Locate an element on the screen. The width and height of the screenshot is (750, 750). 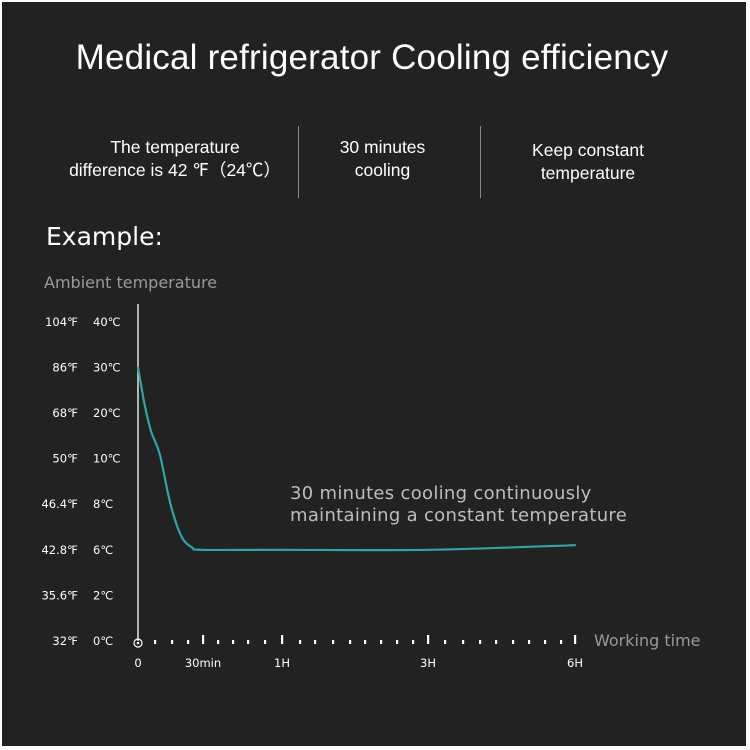
page-title: Medical refrigerator Cooling efficiency is located at coordinates (372, 57).